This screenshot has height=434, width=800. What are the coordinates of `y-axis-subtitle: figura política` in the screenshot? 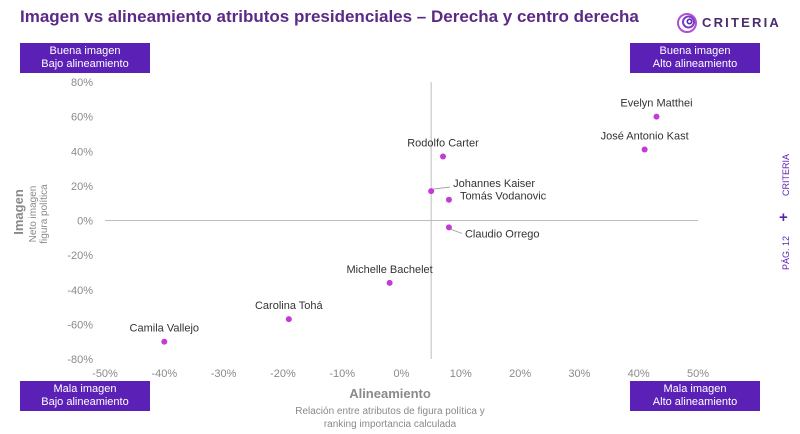 It's located at (44, 214).